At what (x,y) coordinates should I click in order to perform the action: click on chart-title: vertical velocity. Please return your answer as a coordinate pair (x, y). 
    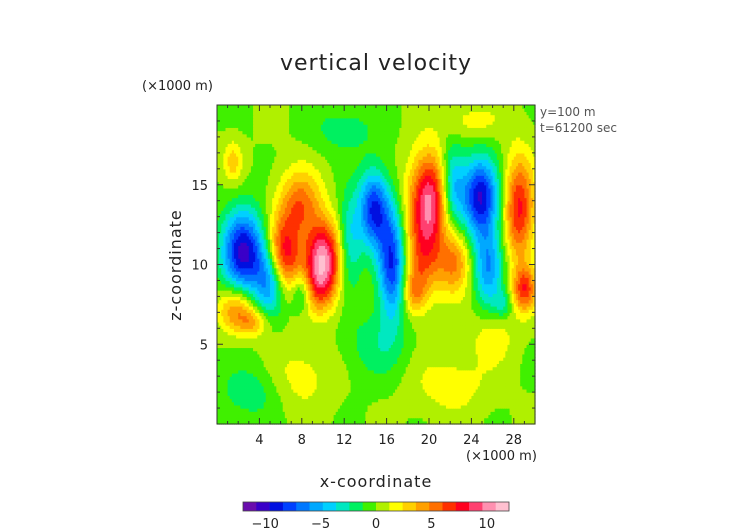
    Looking at the image, I should click on (376, 63).